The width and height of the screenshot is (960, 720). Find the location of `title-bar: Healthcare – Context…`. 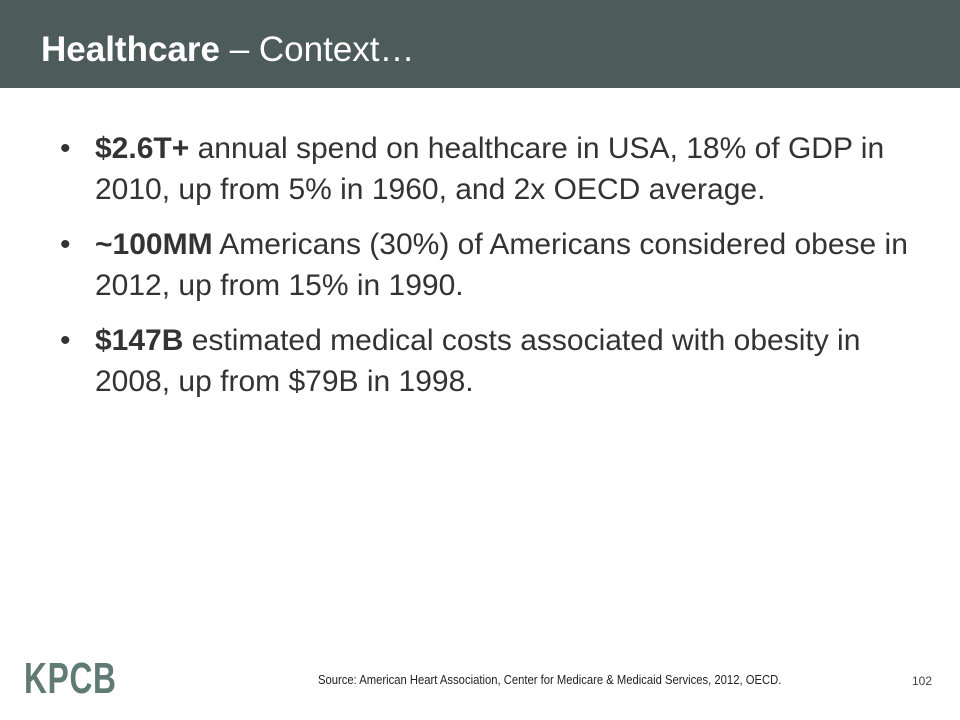

title-bar: Healthcare – Context… is located at coordinates (480, 44).